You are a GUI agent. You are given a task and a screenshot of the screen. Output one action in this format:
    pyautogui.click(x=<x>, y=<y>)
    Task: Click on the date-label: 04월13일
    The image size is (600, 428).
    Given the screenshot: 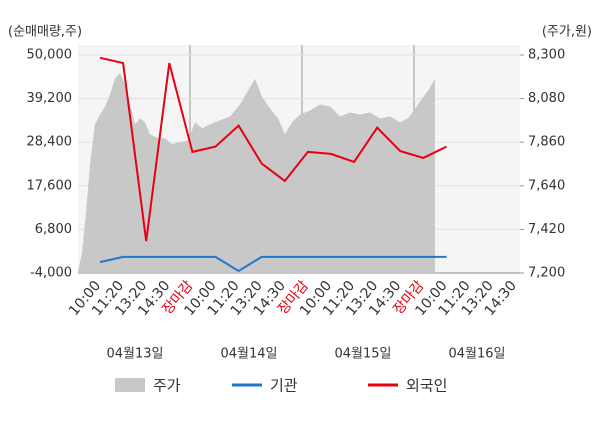 What is the action you would take?
    pyautogui.click(x=134, y=354)
    